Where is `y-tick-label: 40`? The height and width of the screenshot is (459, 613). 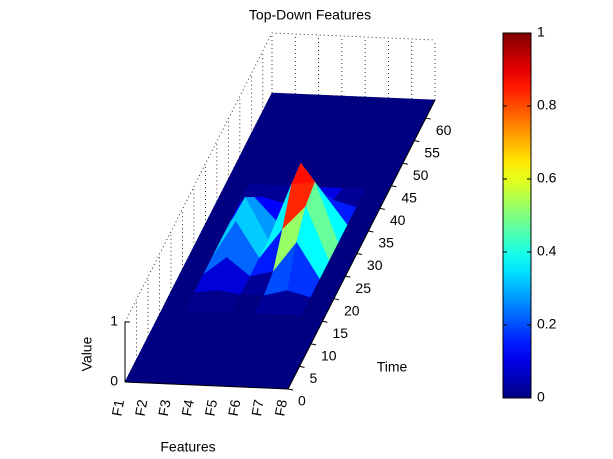 y-tick-label: 40 is located at coordinates (398, 220).